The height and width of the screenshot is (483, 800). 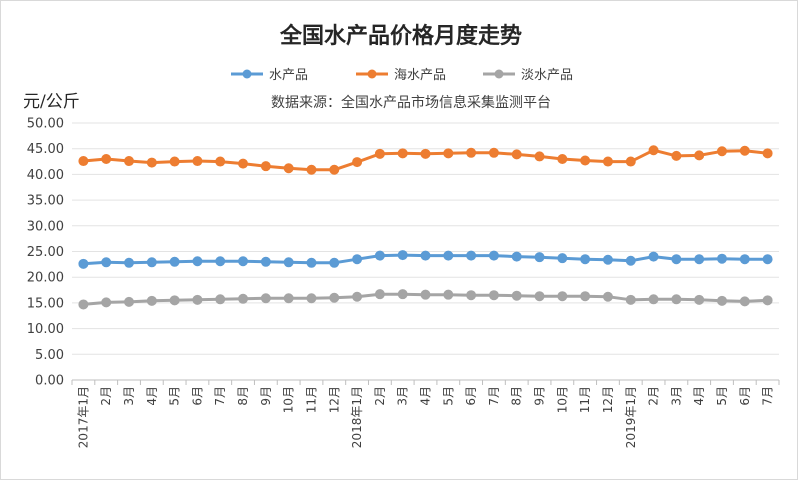 I want to click on chart-title: 全国水产品价格月度走势, so click(x=400, y=36).